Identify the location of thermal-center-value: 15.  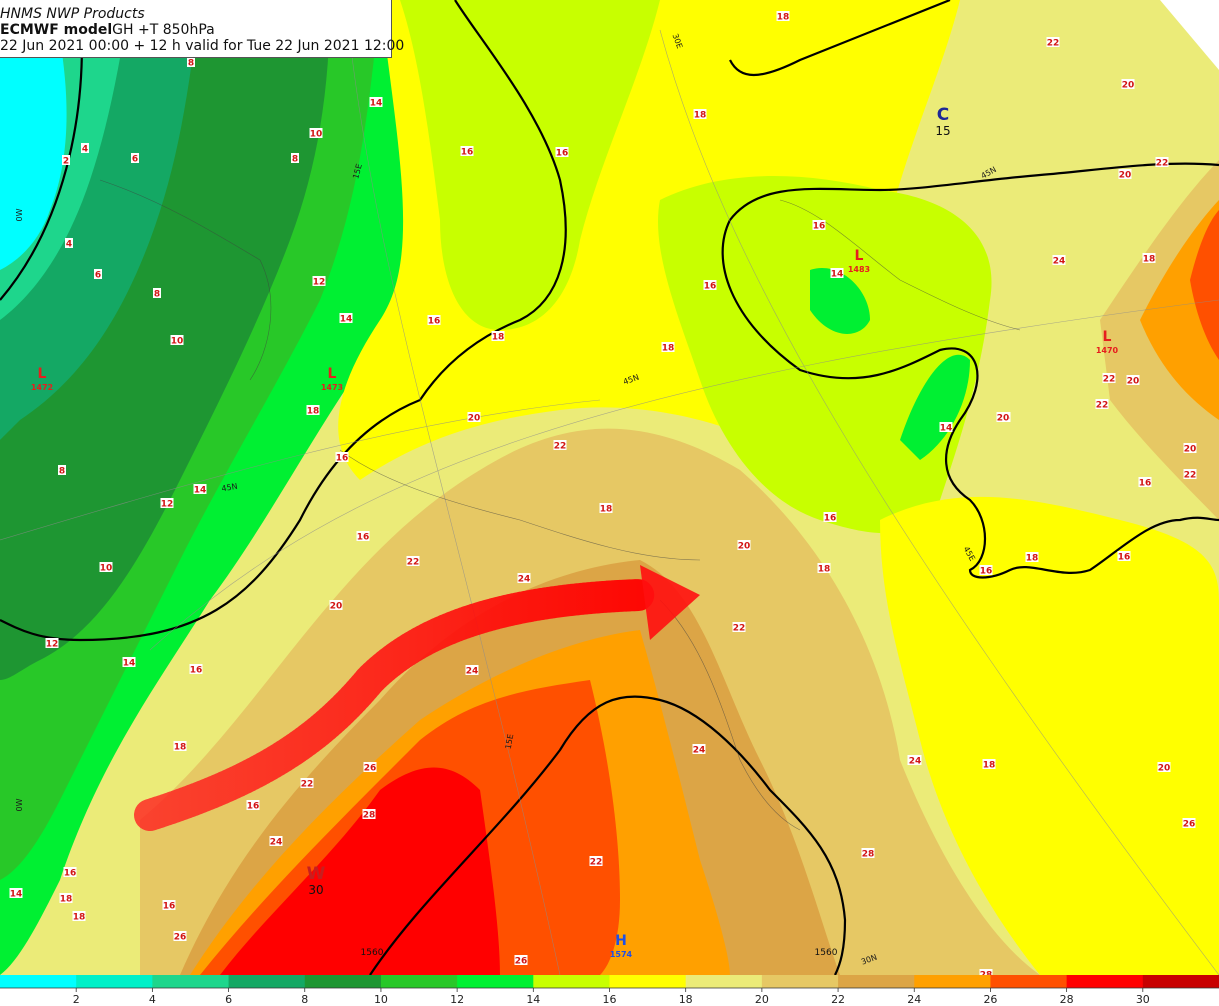
(942, 131).